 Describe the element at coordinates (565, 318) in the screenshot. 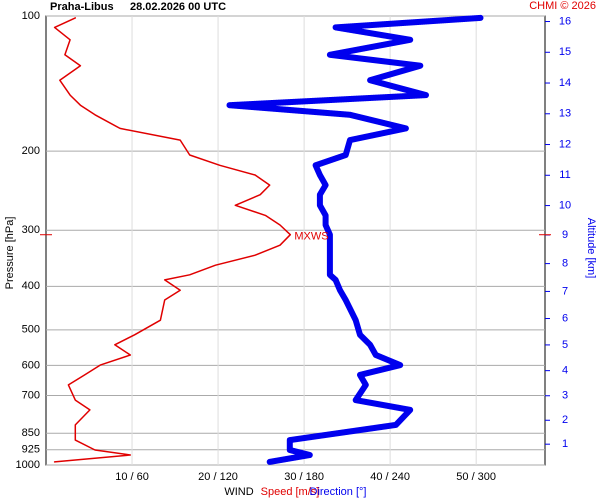

I see `y2-tick-label: 6` at that location.